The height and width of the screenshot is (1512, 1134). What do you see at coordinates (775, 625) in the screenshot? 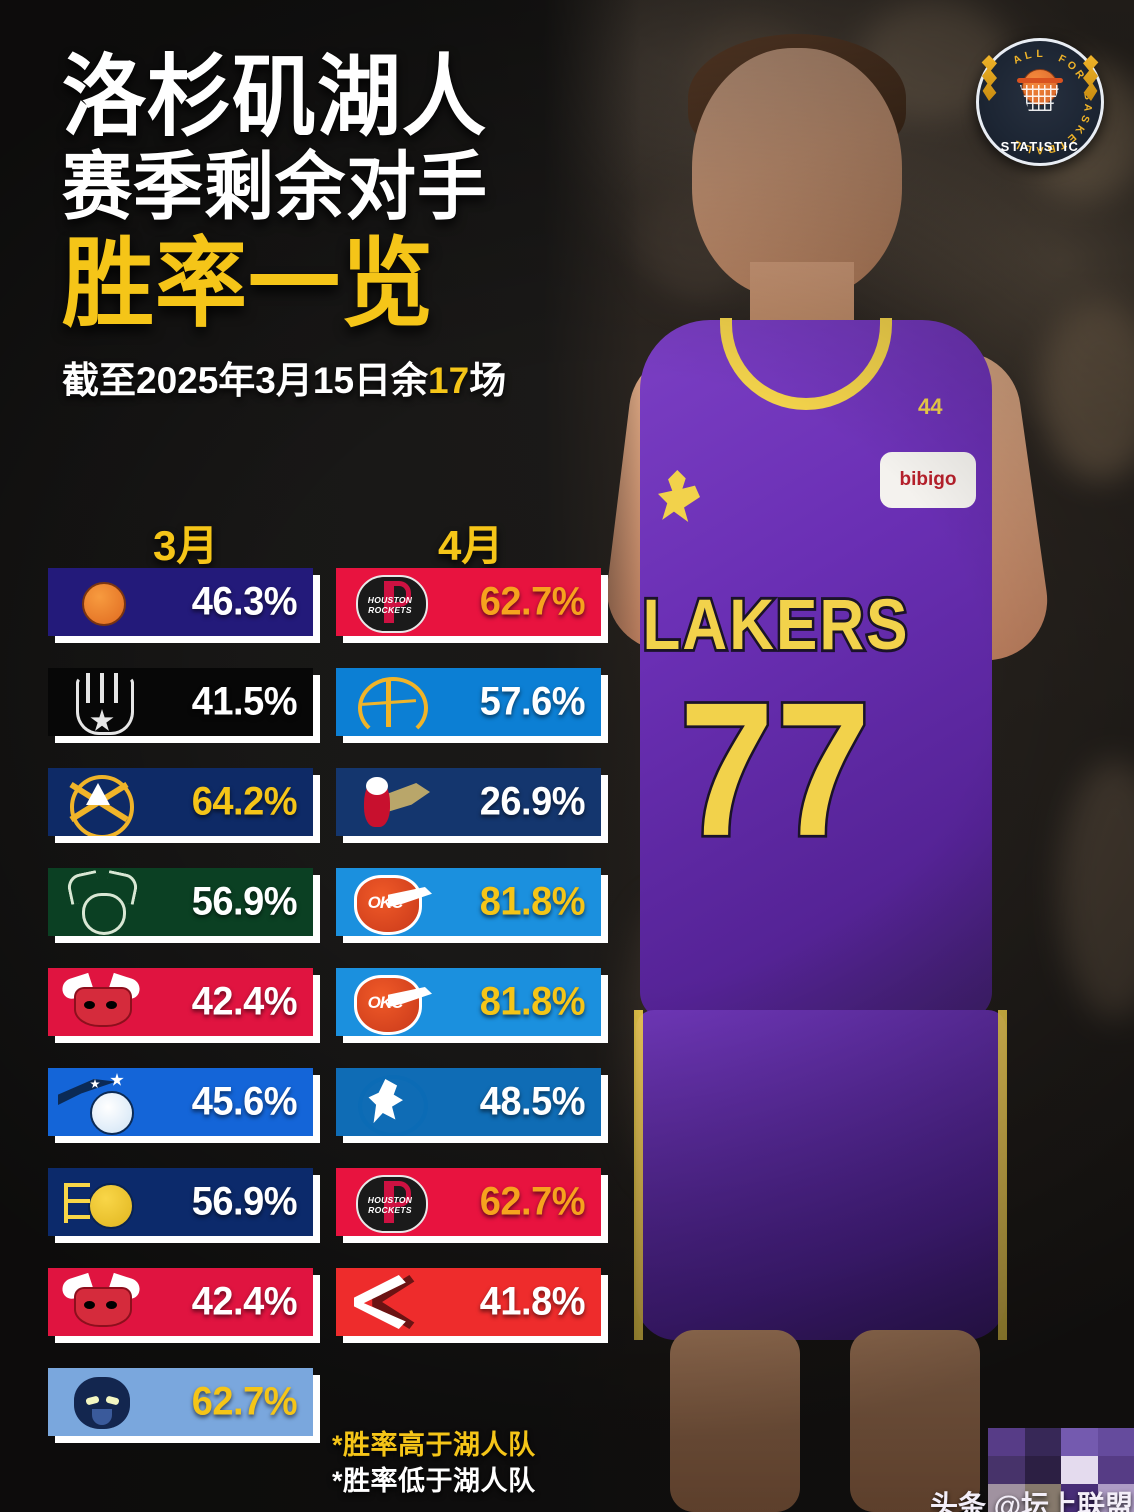
I see `jersey-team-name: LAKERS` at bounding box center [775, 625].